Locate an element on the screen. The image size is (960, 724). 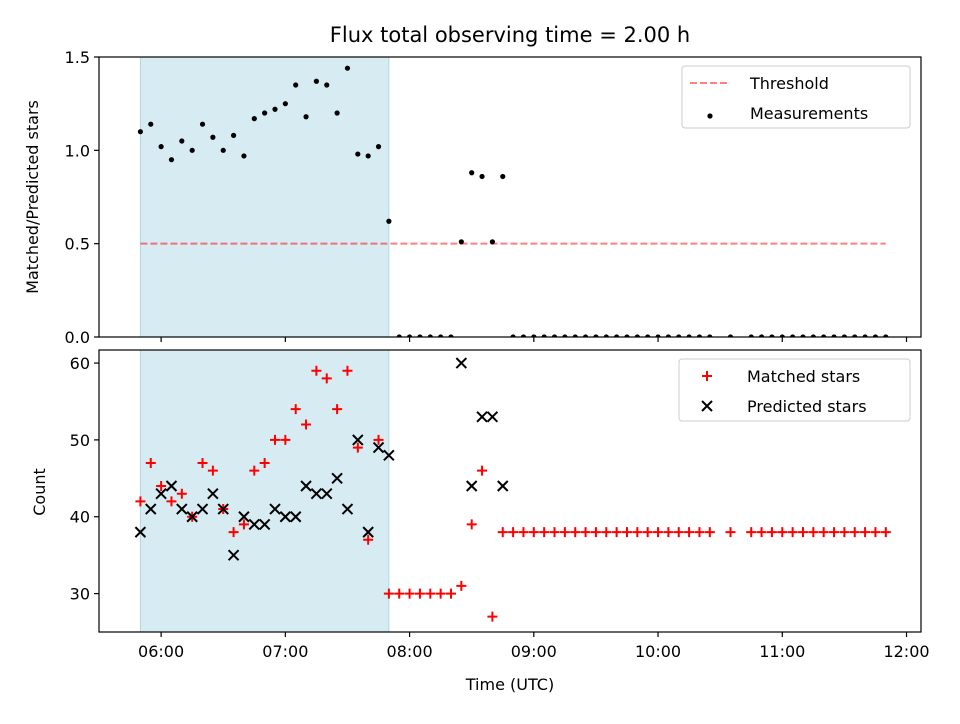
legend-label: Threshold is located at coordinates (789, 83).